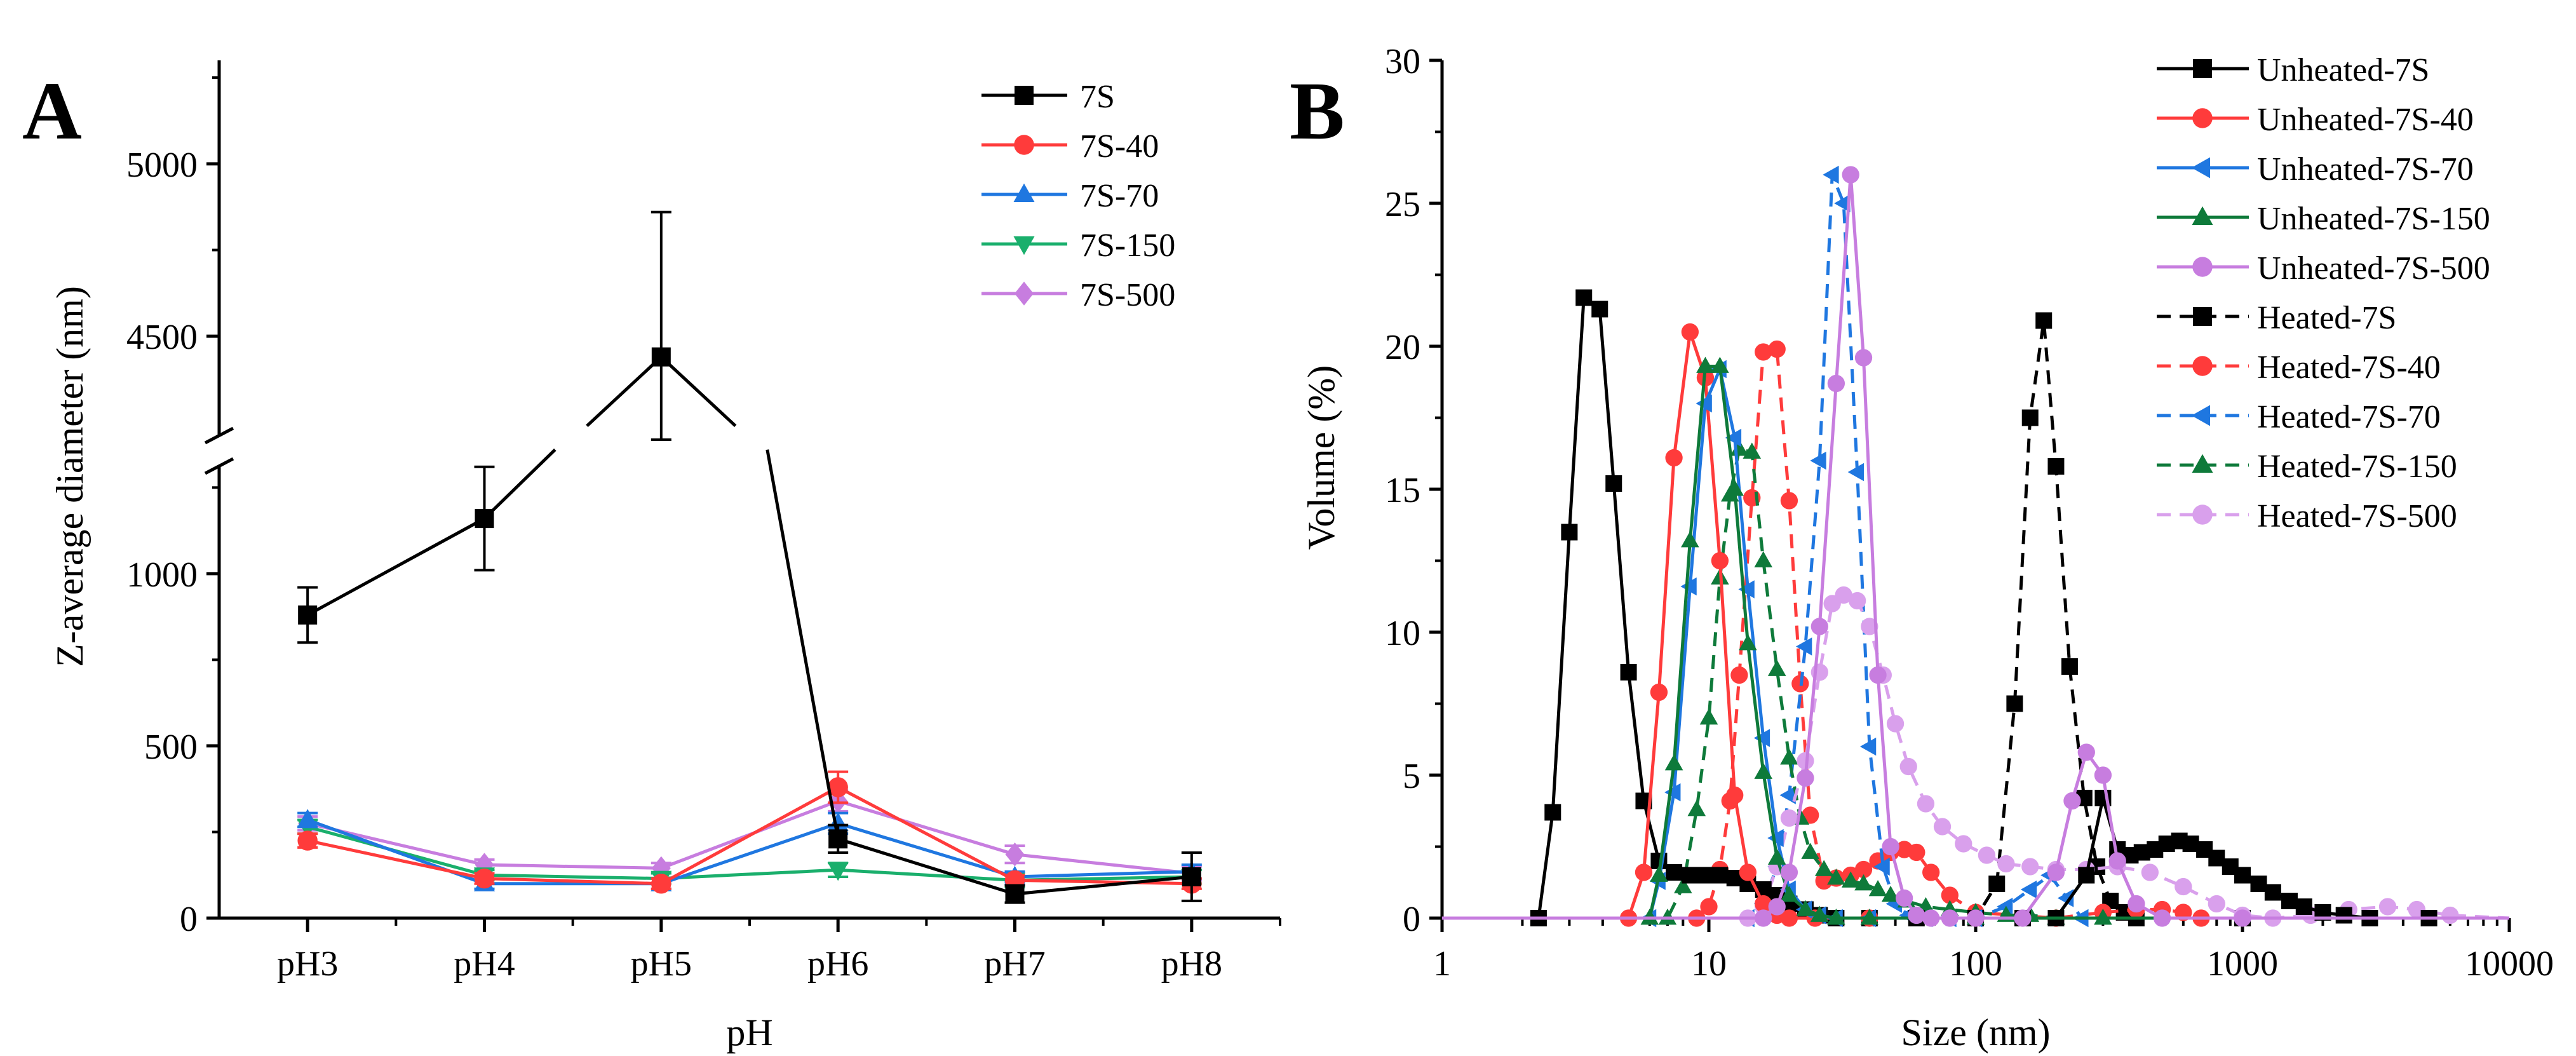  What do you see at coordinates (1402, 205) in the screenshot?
I see `y-tick-label: 25` at bounding box center [1402, 205].